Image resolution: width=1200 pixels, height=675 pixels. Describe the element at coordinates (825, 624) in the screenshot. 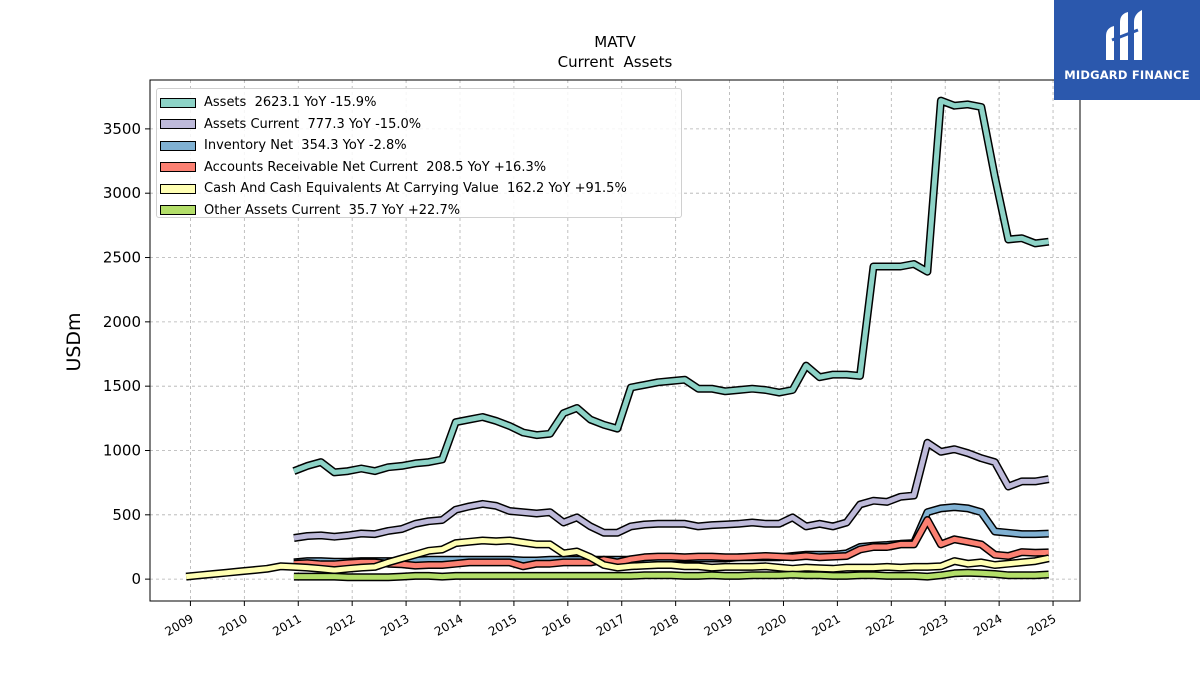

I see `x-tick-label: 2021` at that location.